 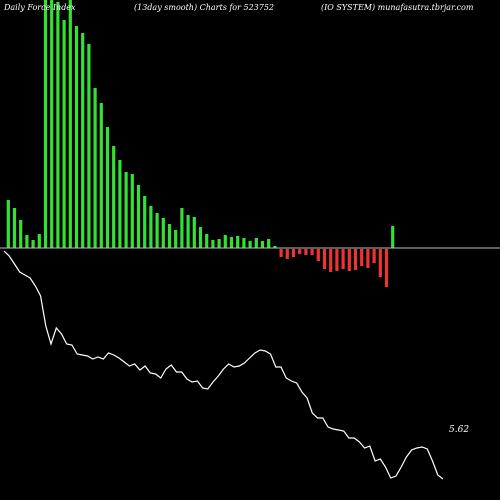 I want to click on header-center: (13day smooth) Charts for 523752, so click(x=204, y=7).